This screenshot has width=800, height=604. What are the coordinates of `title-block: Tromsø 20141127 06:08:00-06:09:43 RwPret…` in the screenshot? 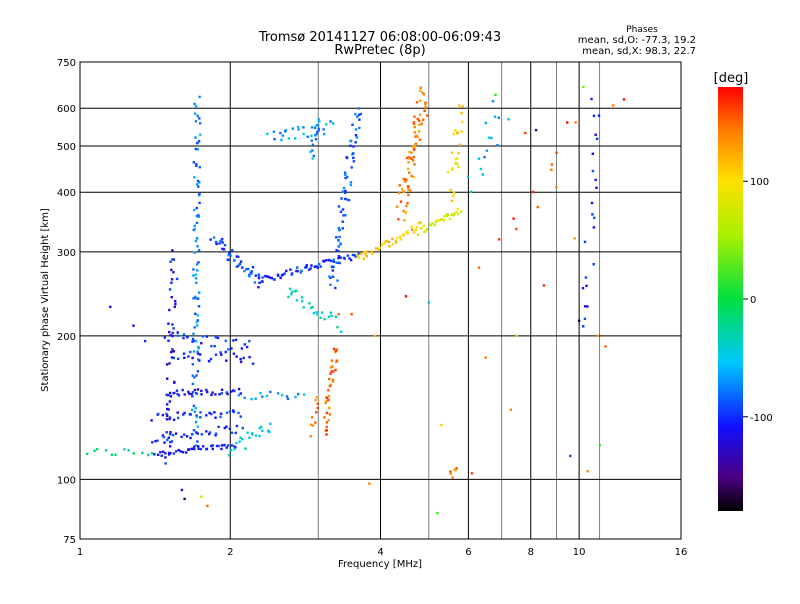 It's located at (379, 44).